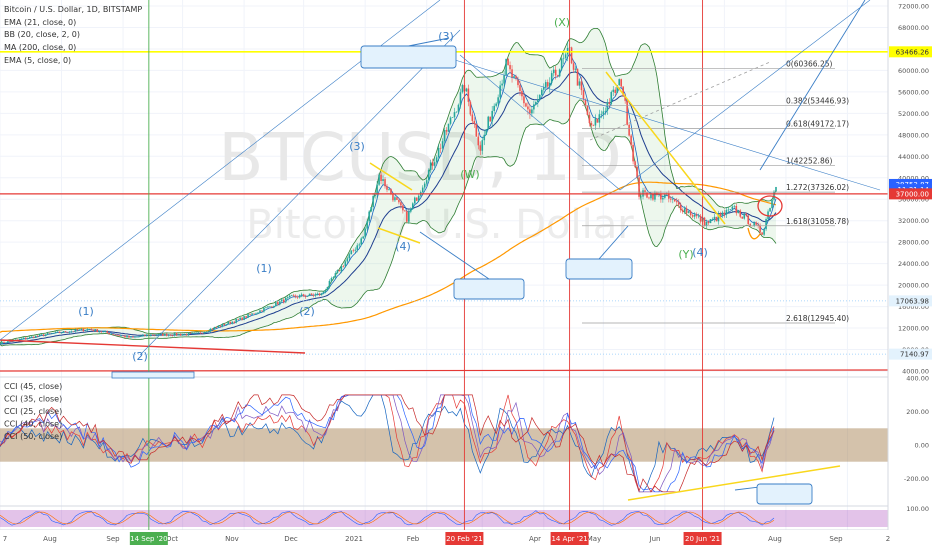 Image resolution: width=932 pixels, height=554 pixels. I want to click on price-tick: 4000.00, so click(915, 372).